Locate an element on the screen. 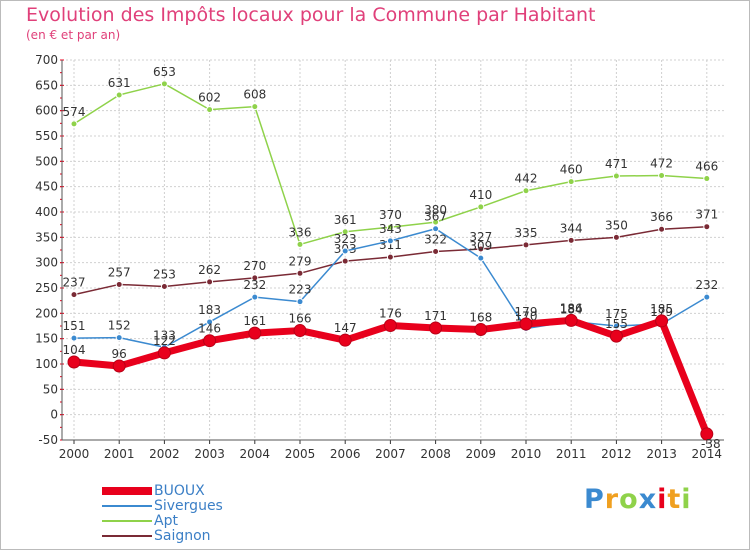  data-label-sivergues: 323 is located at coordinates (345, 239).